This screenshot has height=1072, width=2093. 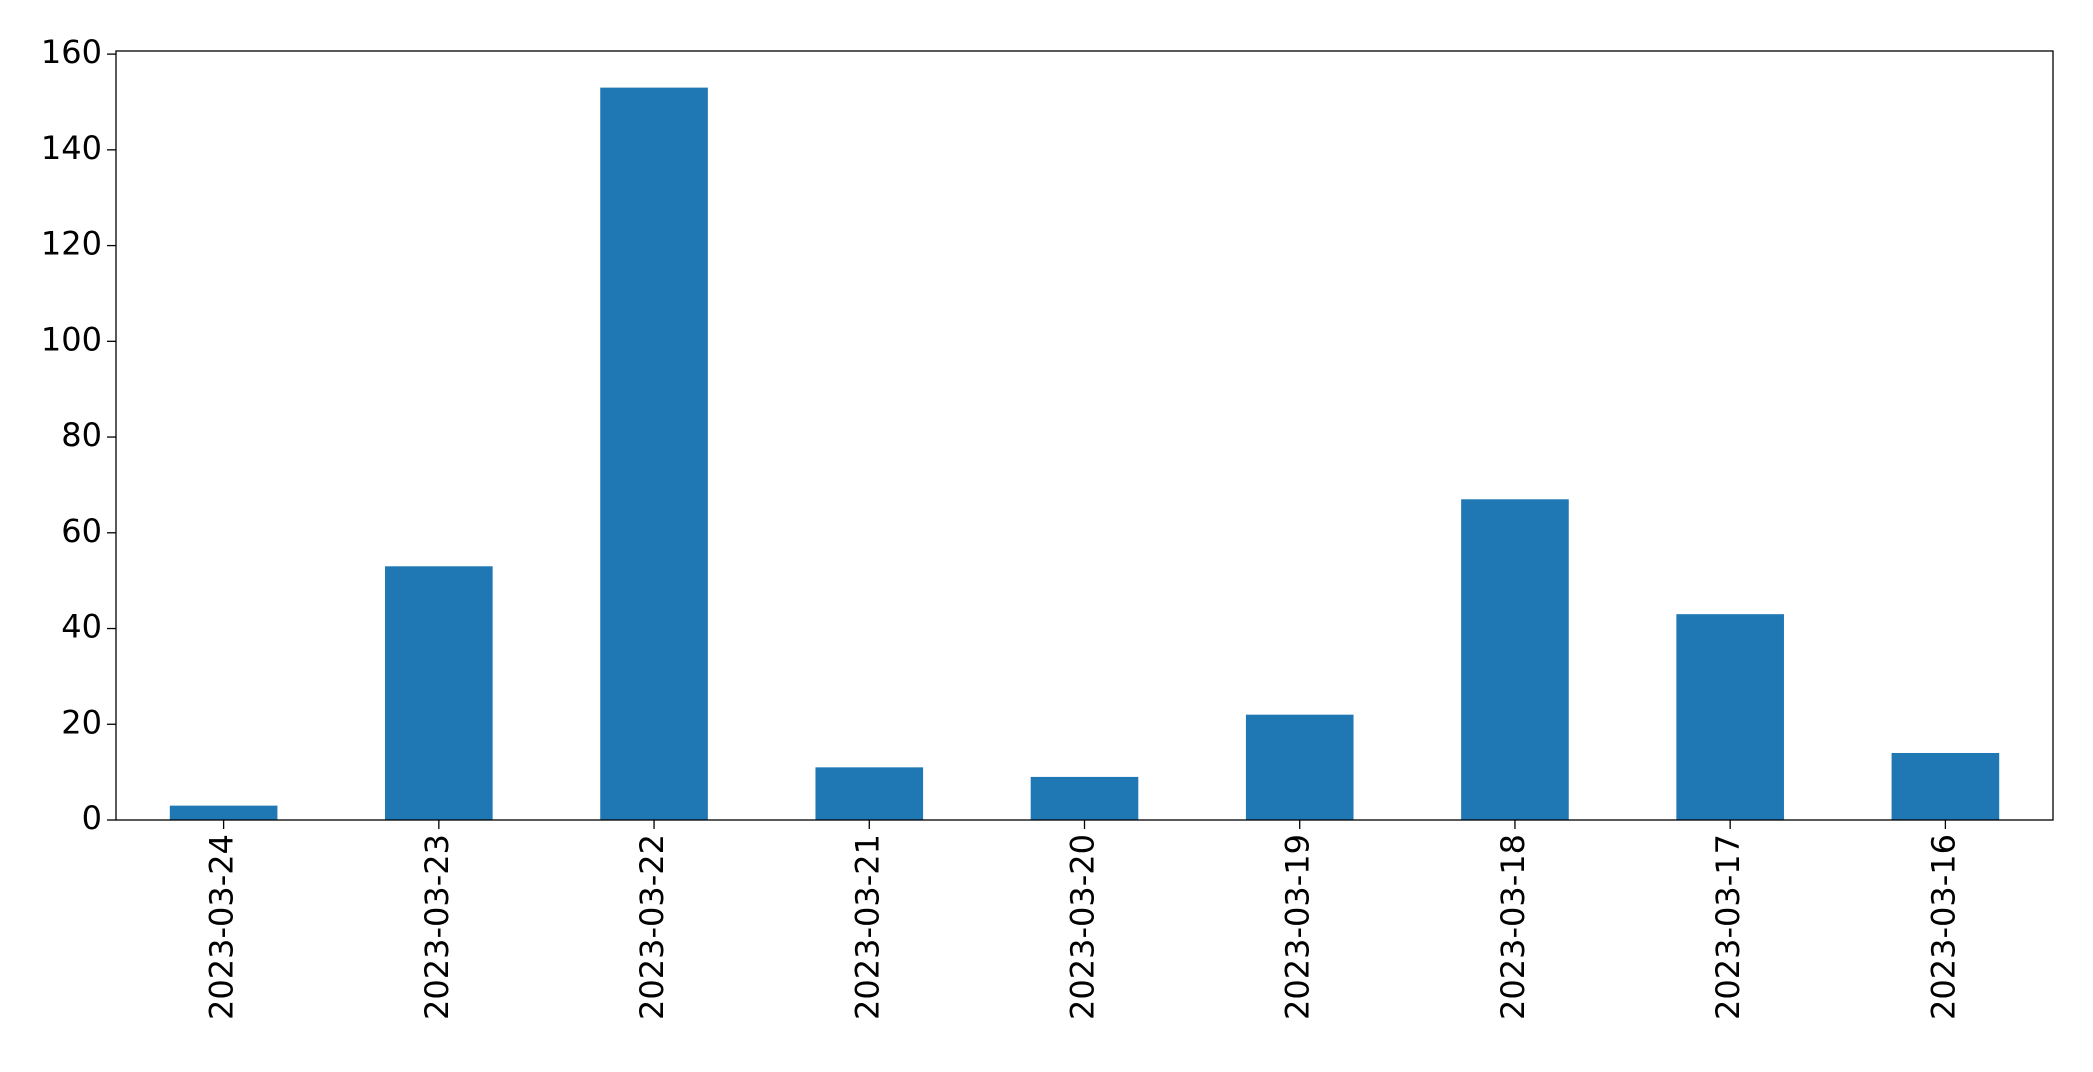 I want to click on y-tick-label: 120, so click(x=71, y=244).